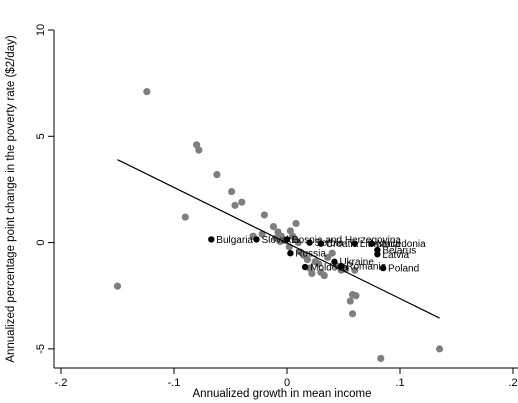 The image size is (518, 403). I want to click on point-label: Slovakia, so click(280, 240).